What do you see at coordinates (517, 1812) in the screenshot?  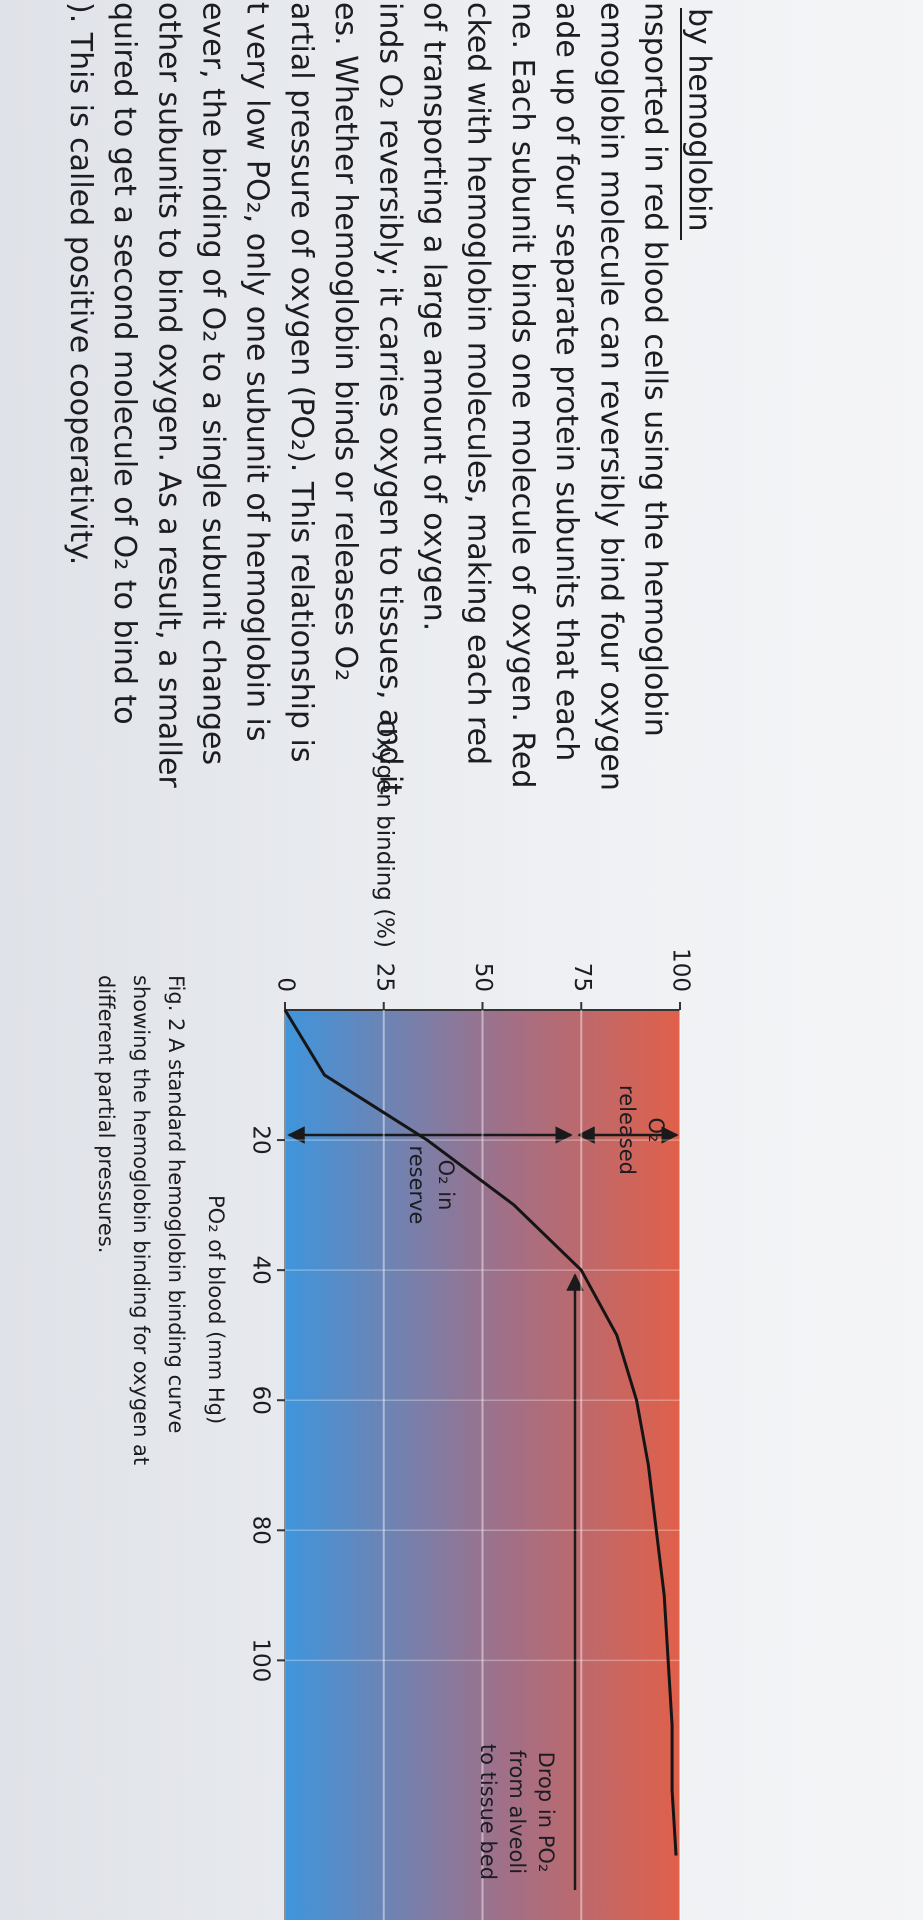 I see `annotation-drop: from alveoli` at bounding box center [517, 1812].